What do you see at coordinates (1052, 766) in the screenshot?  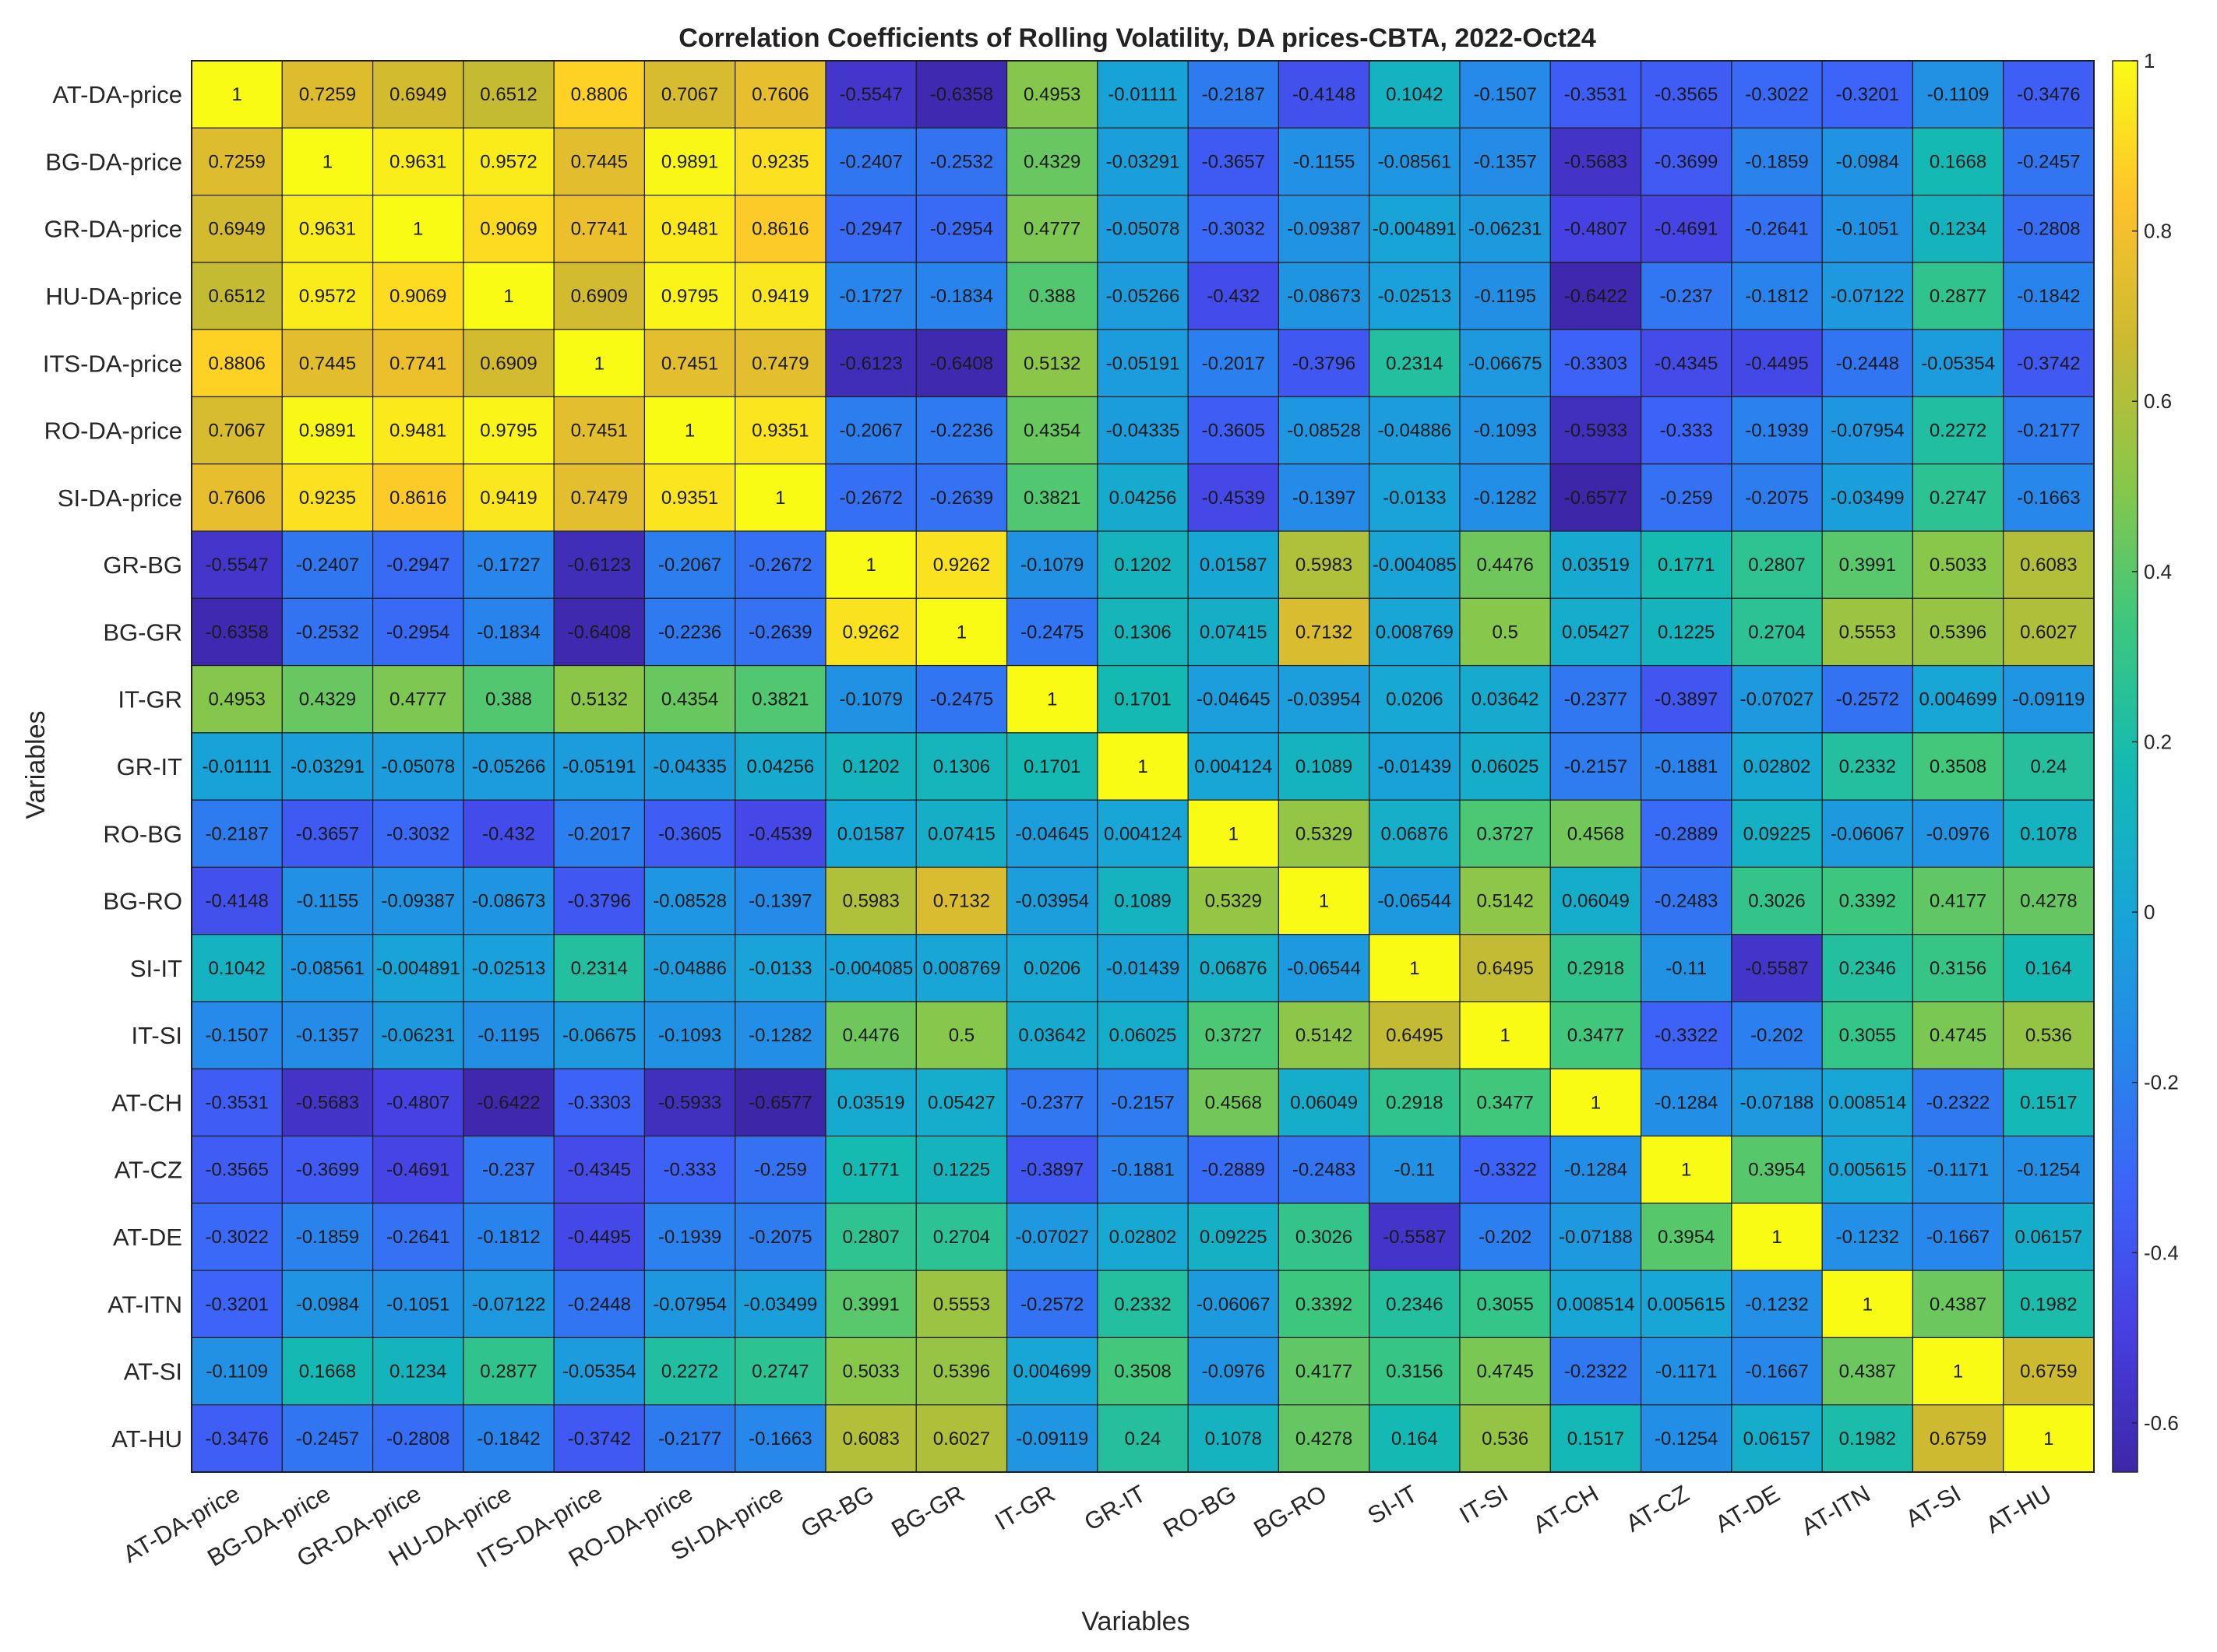 I see `cell-value: 0.1701` at bounding box center [1052, 766].